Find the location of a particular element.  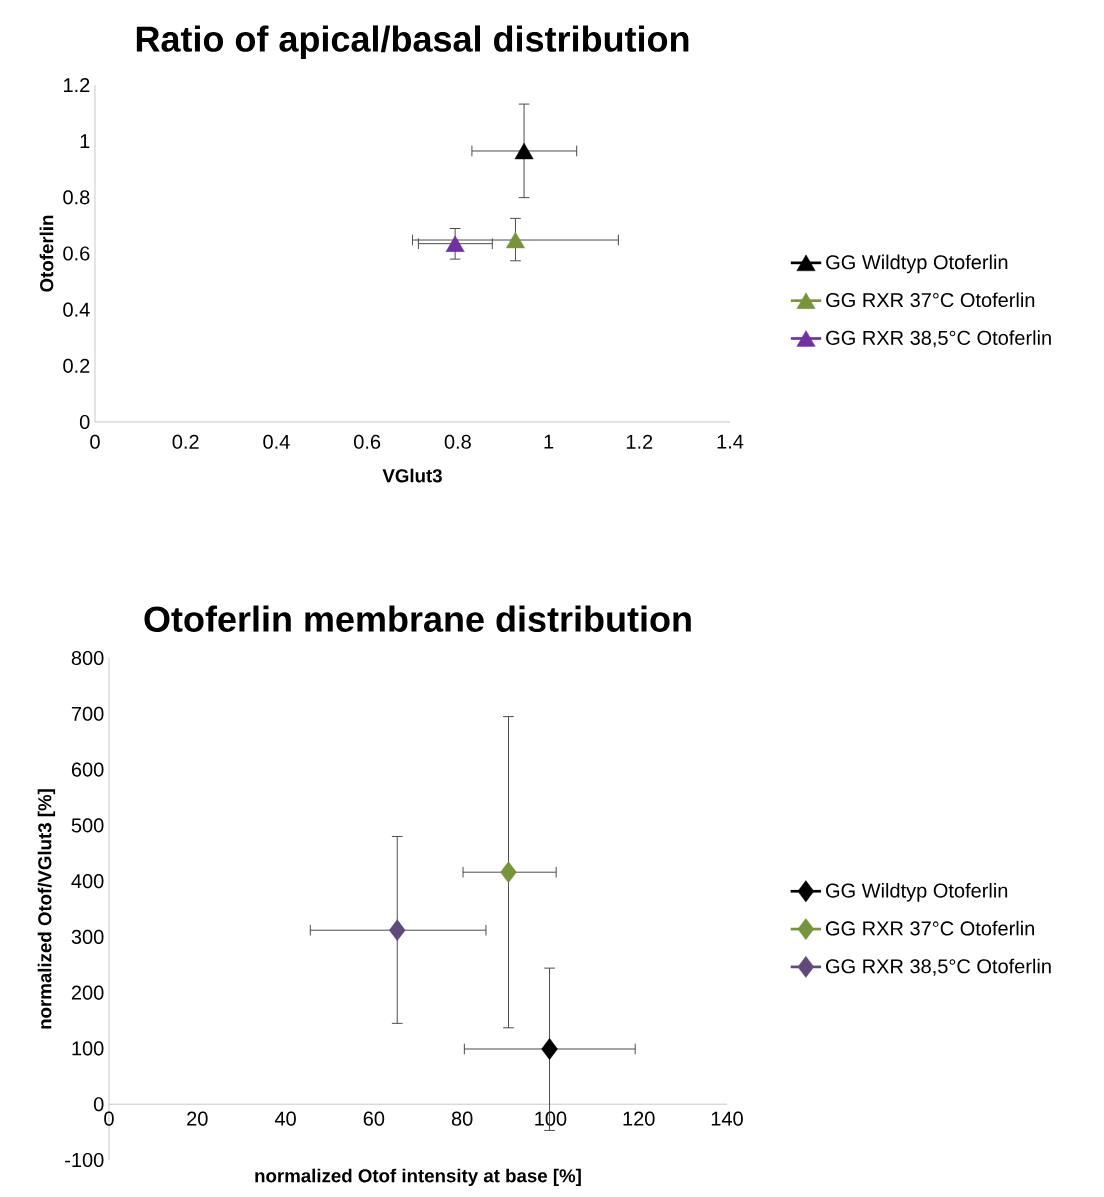

x-tick-label: 1 is located at coordinates (549, 441).